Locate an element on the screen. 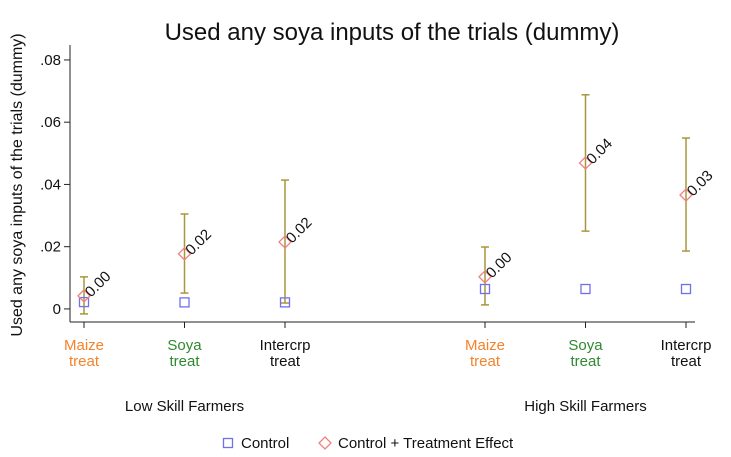 This screenshot has width=731, height=457. y-tick-label: 0 is located at coordinates (57, 309).